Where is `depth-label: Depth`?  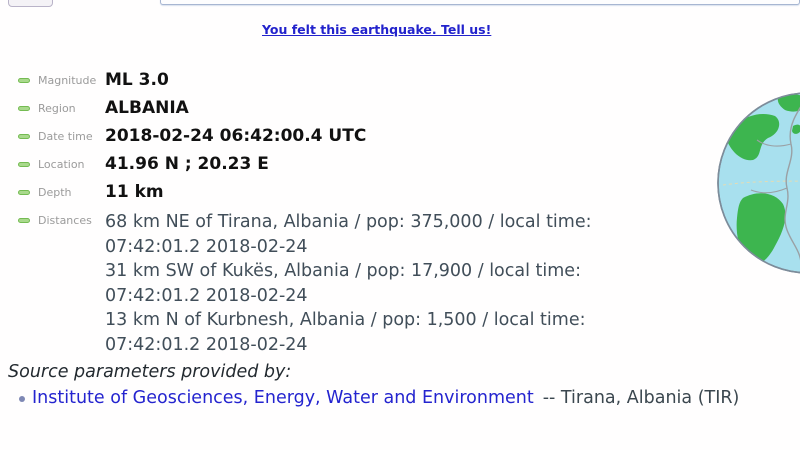
depth-label: Depth is located at coordinates (55, 192).